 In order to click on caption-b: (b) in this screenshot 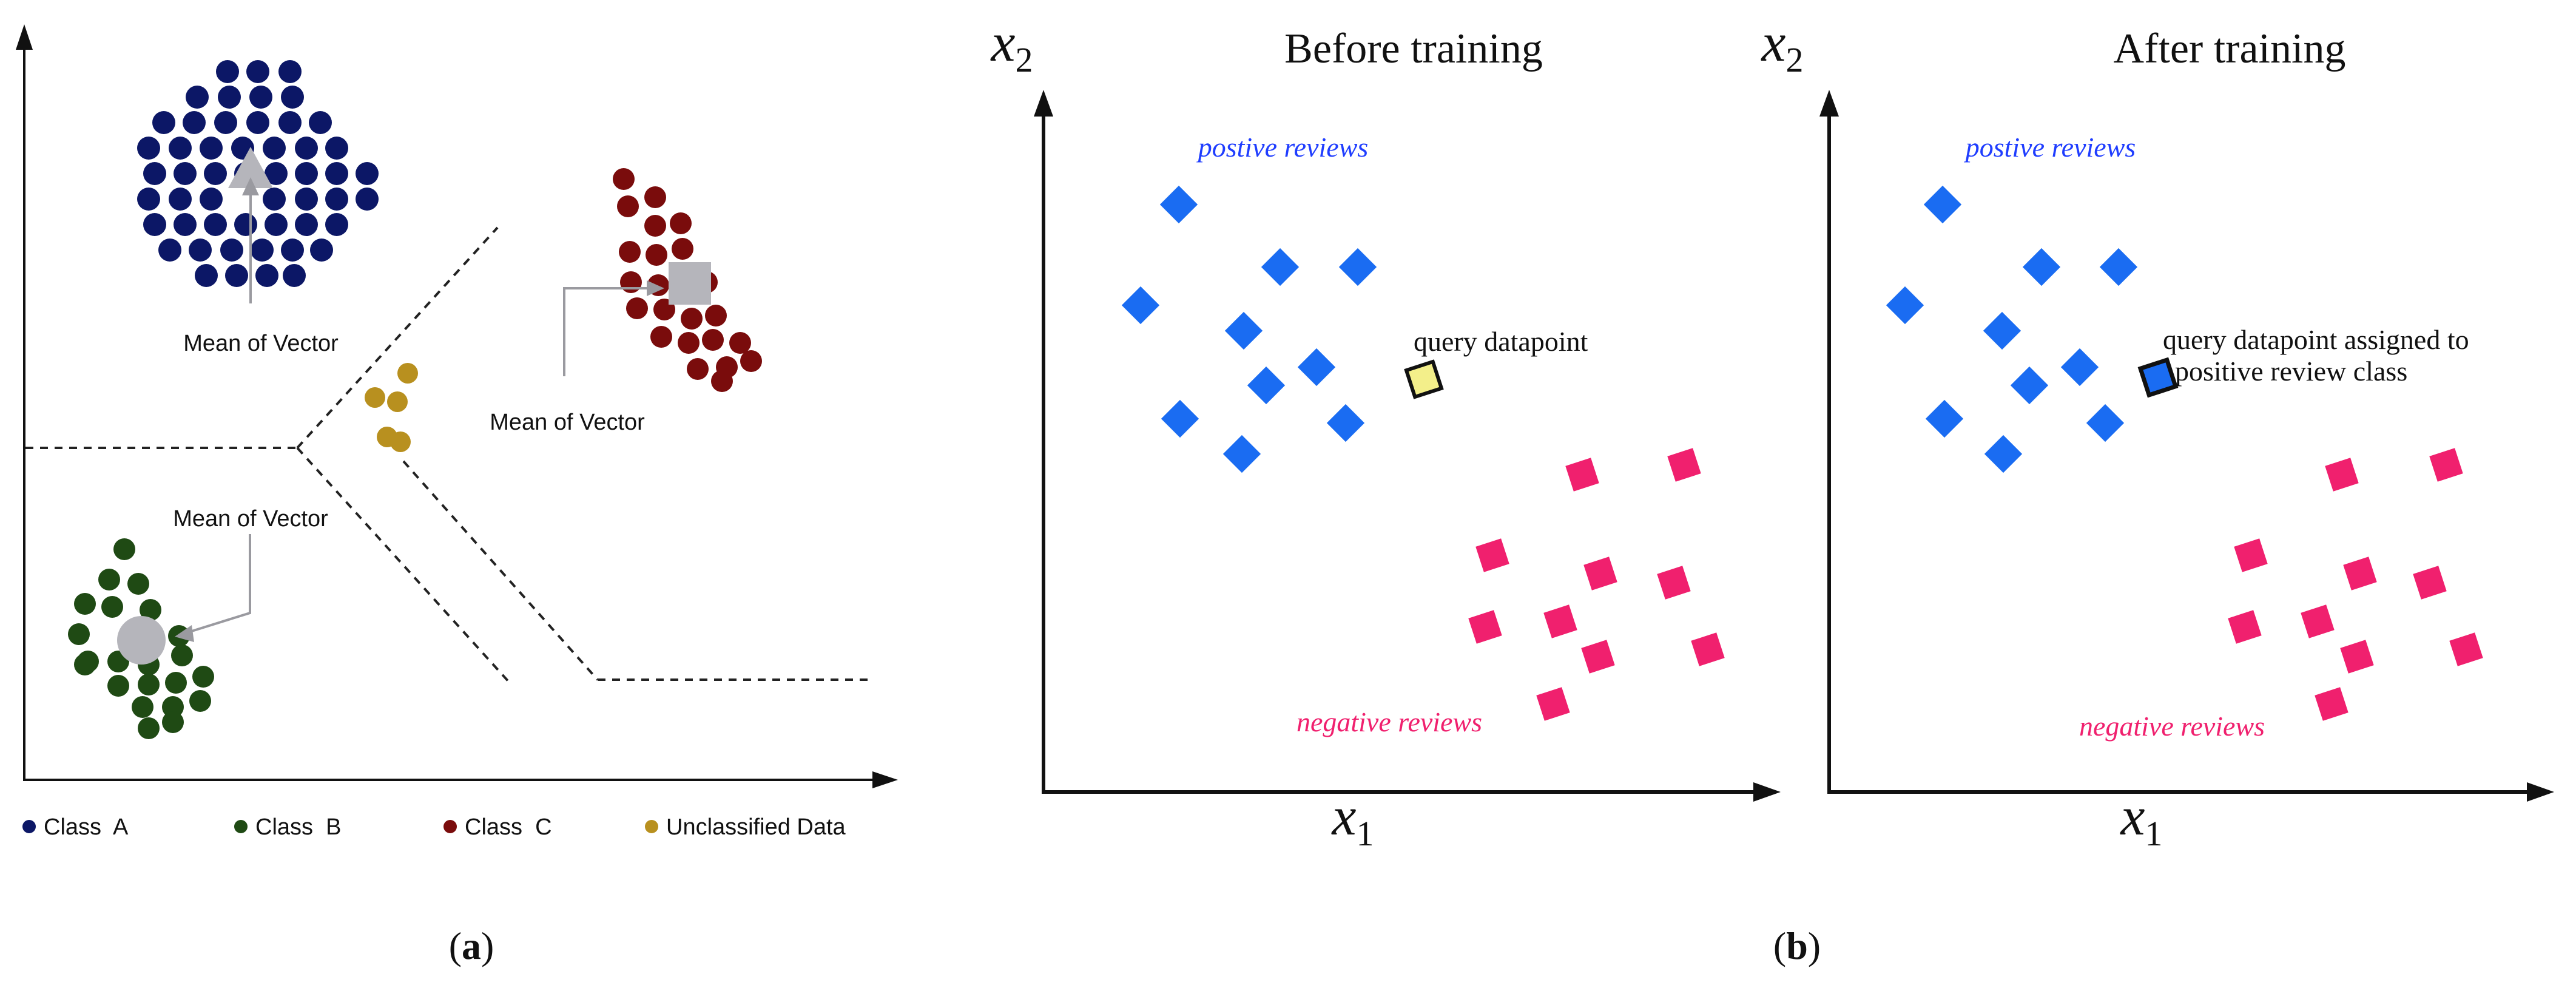, I will do `click(1797, 945)`.